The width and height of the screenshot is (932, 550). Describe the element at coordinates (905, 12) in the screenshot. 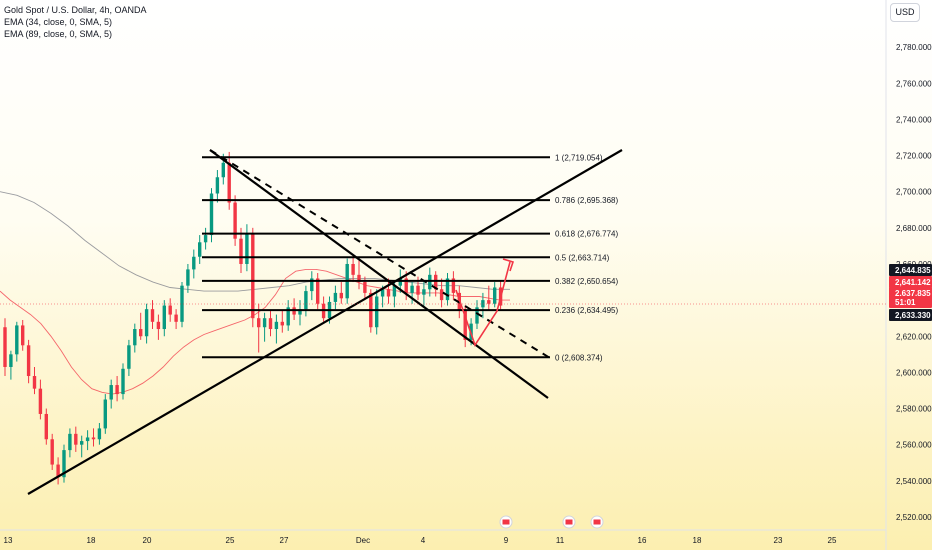

I see `currency-button: USD` at that location.